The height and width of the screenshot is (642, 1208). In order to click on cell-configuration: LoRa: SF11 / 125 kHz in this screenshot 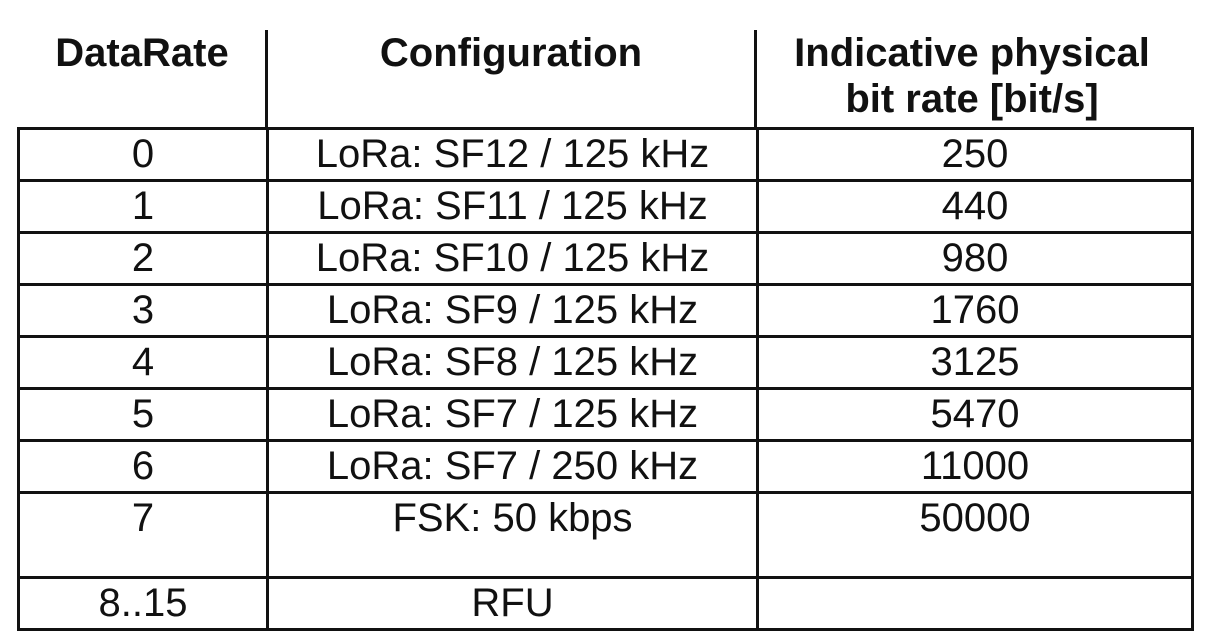, I will do `click(512, 206)`.